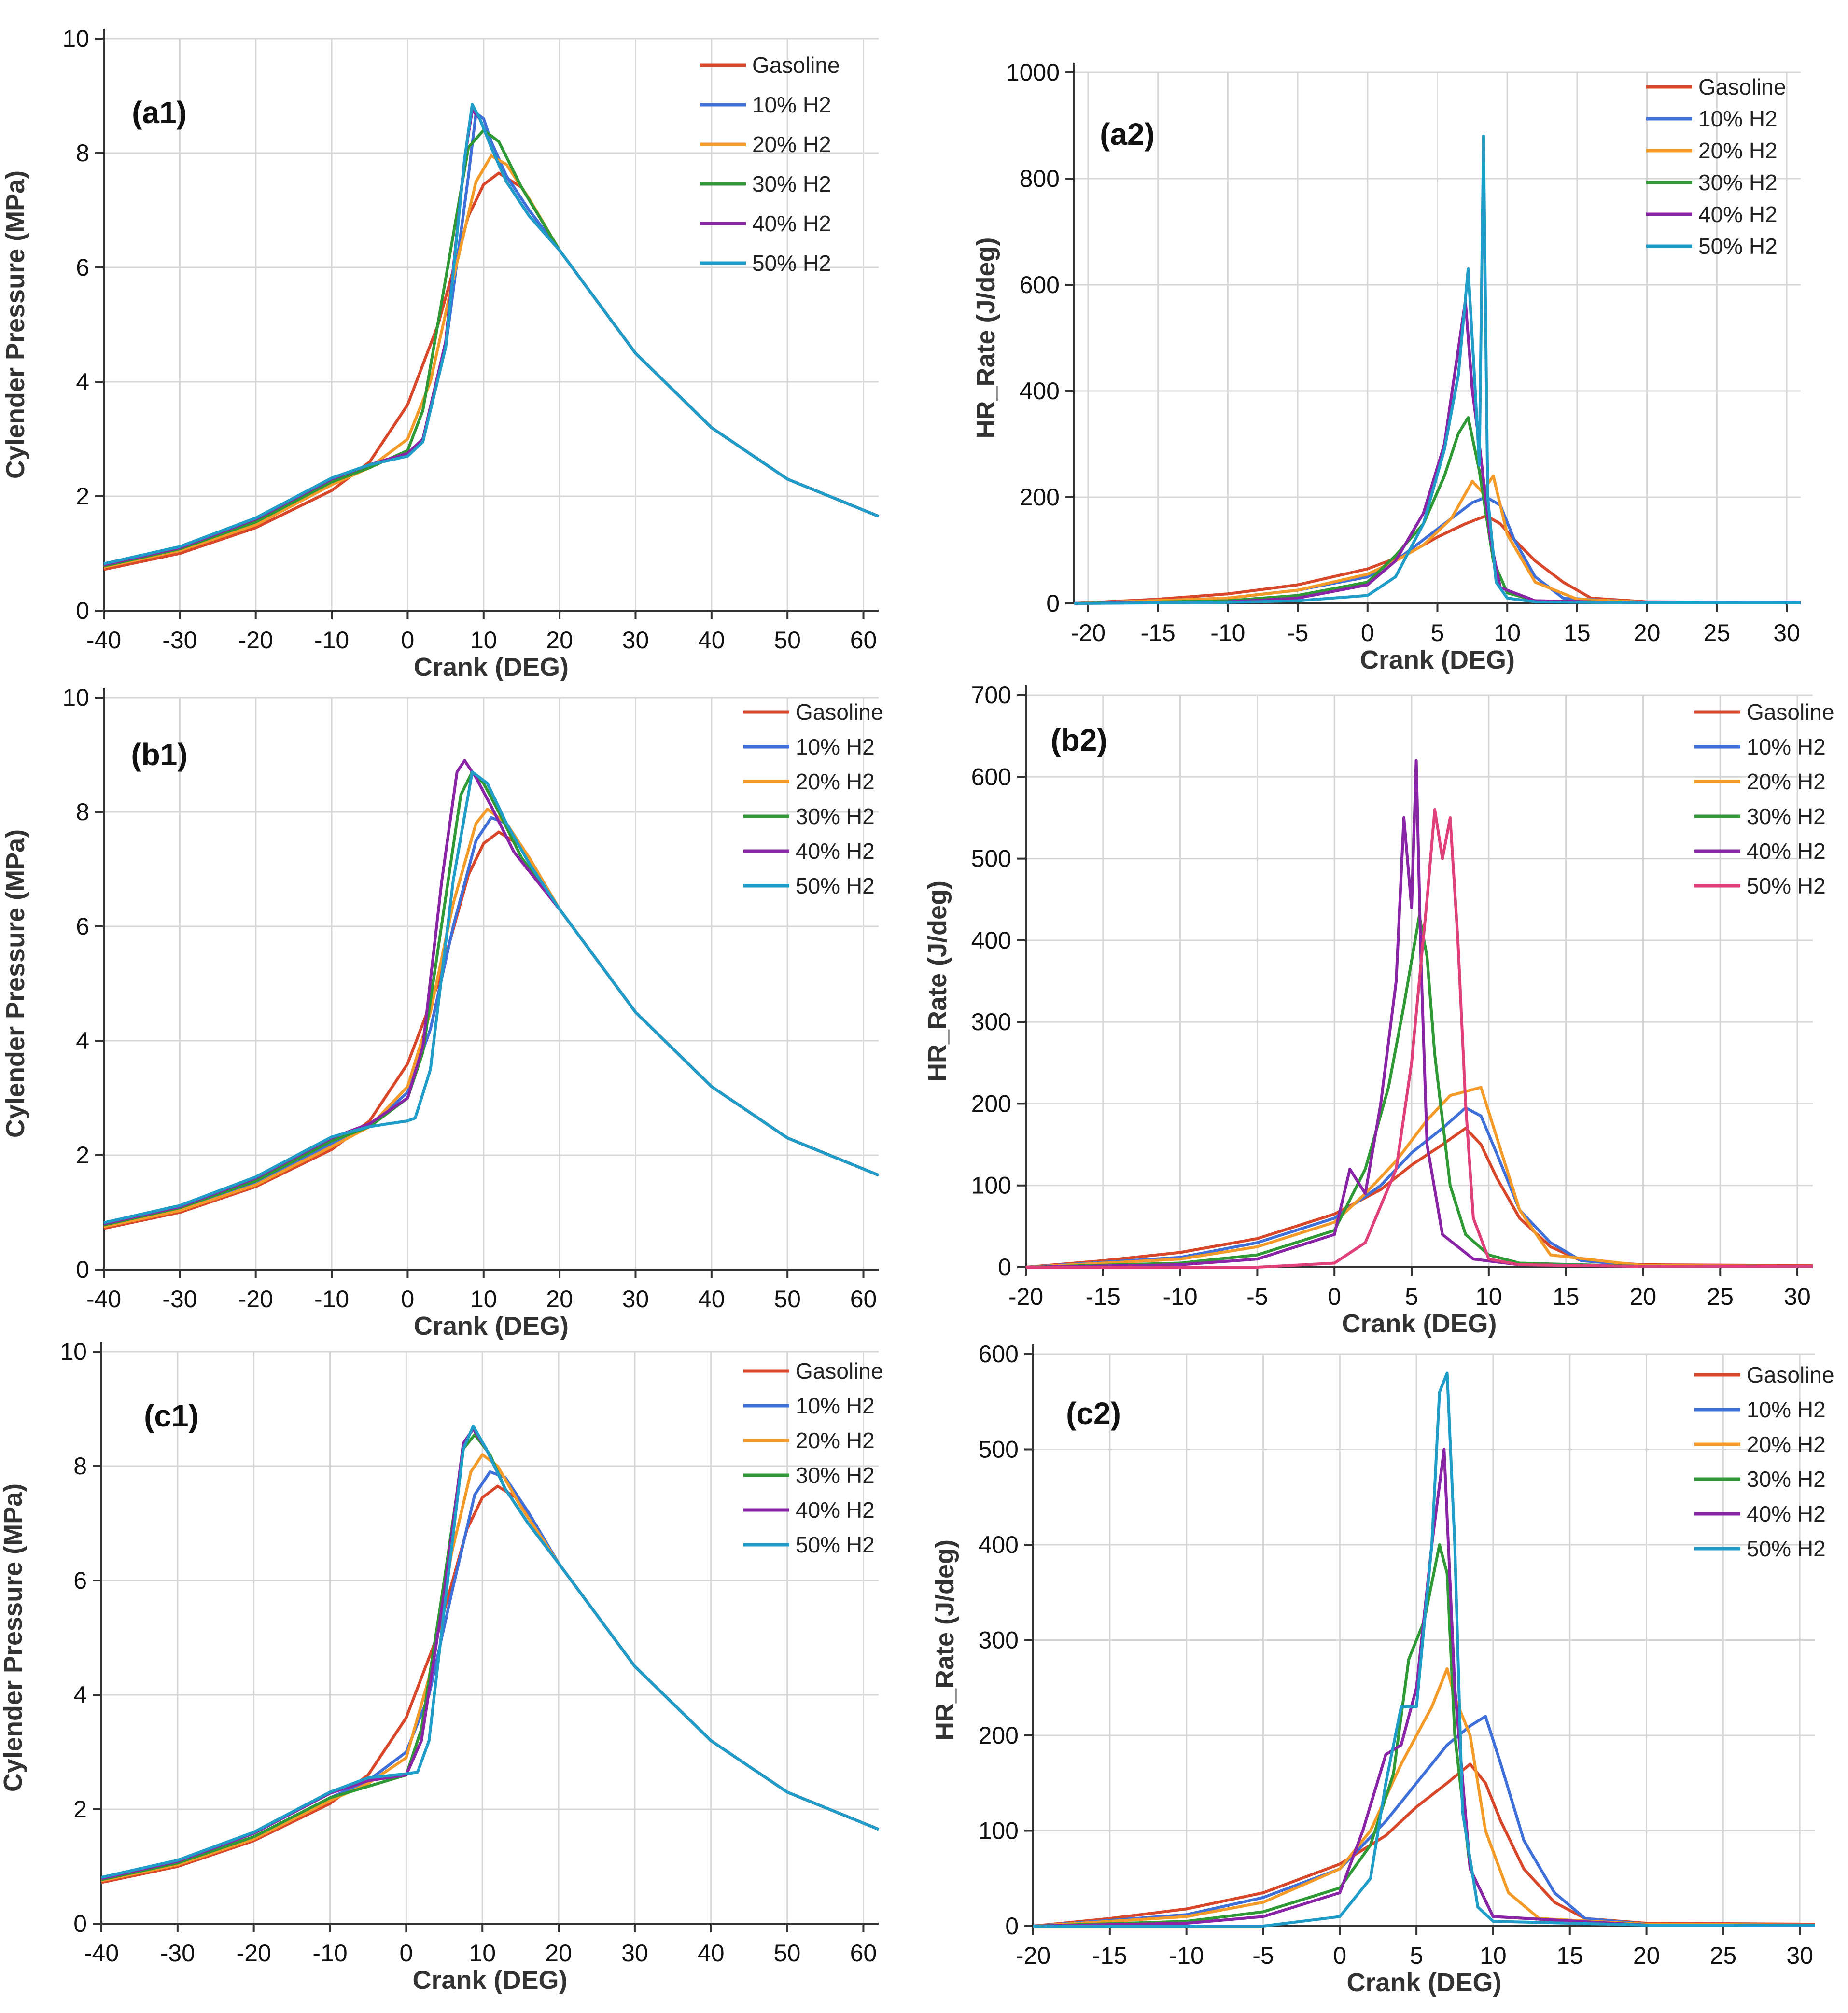 This screenshot has height=2013, width=1848. I want to click on y-tick-label: 200, so click(999, 1735).